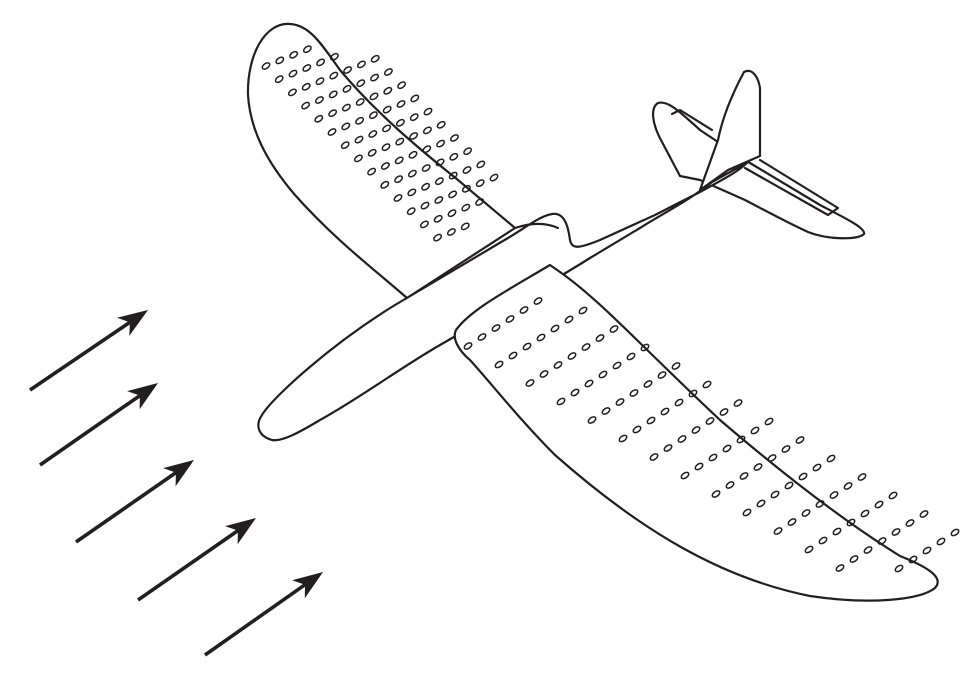 This screenshot has height=680, width=975. I want to click on tail-horizontal-stabilizer, so click(759, 170).